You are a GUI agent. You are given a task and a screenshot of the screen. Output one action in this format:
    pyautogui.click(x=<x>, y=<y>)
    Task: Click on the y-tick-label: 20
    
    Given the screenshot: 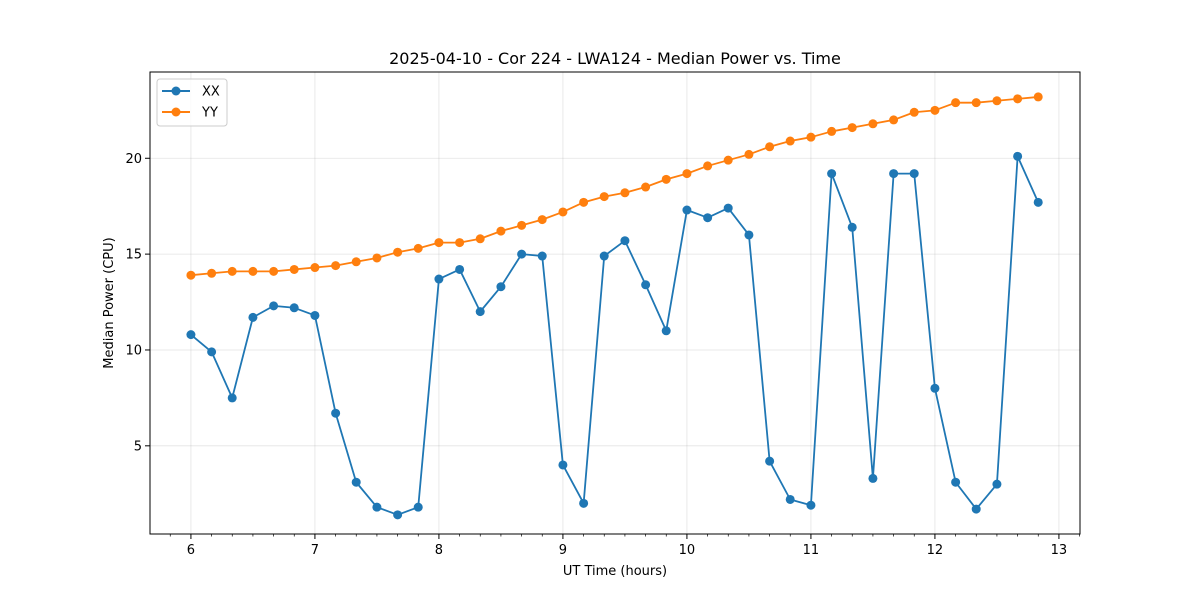 What is the action you would take?
    pyautogui.click(x=133, y=159)
    